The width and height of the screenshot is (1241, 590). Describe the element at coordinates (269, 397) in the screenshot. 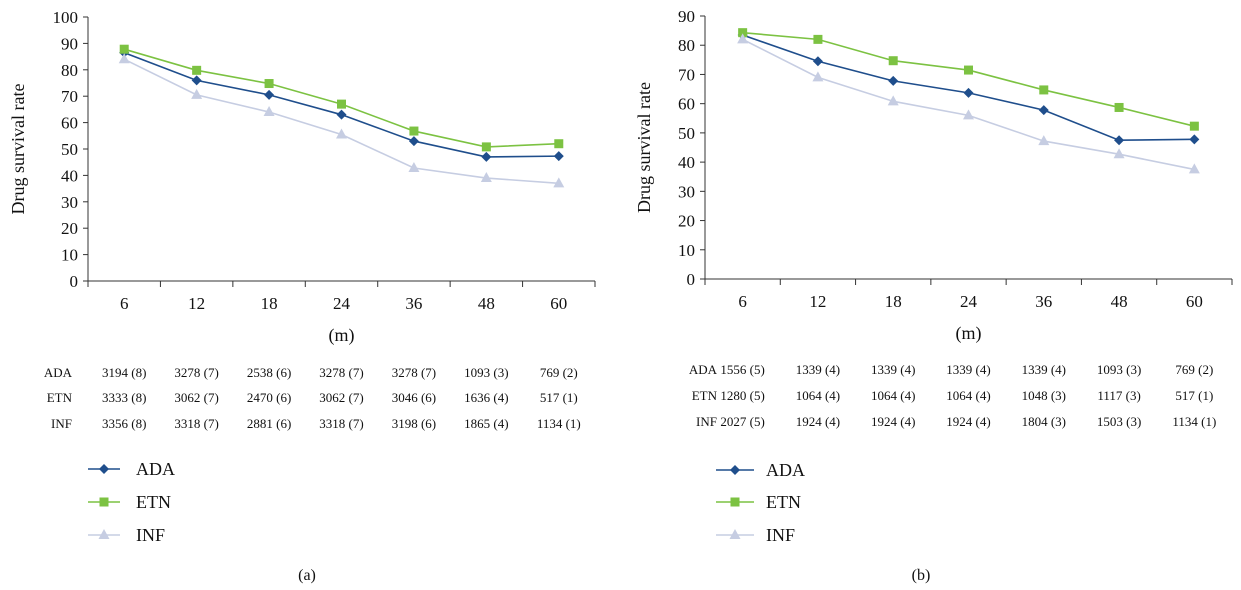

I see `table-cell: 2470 (6)` at that location.